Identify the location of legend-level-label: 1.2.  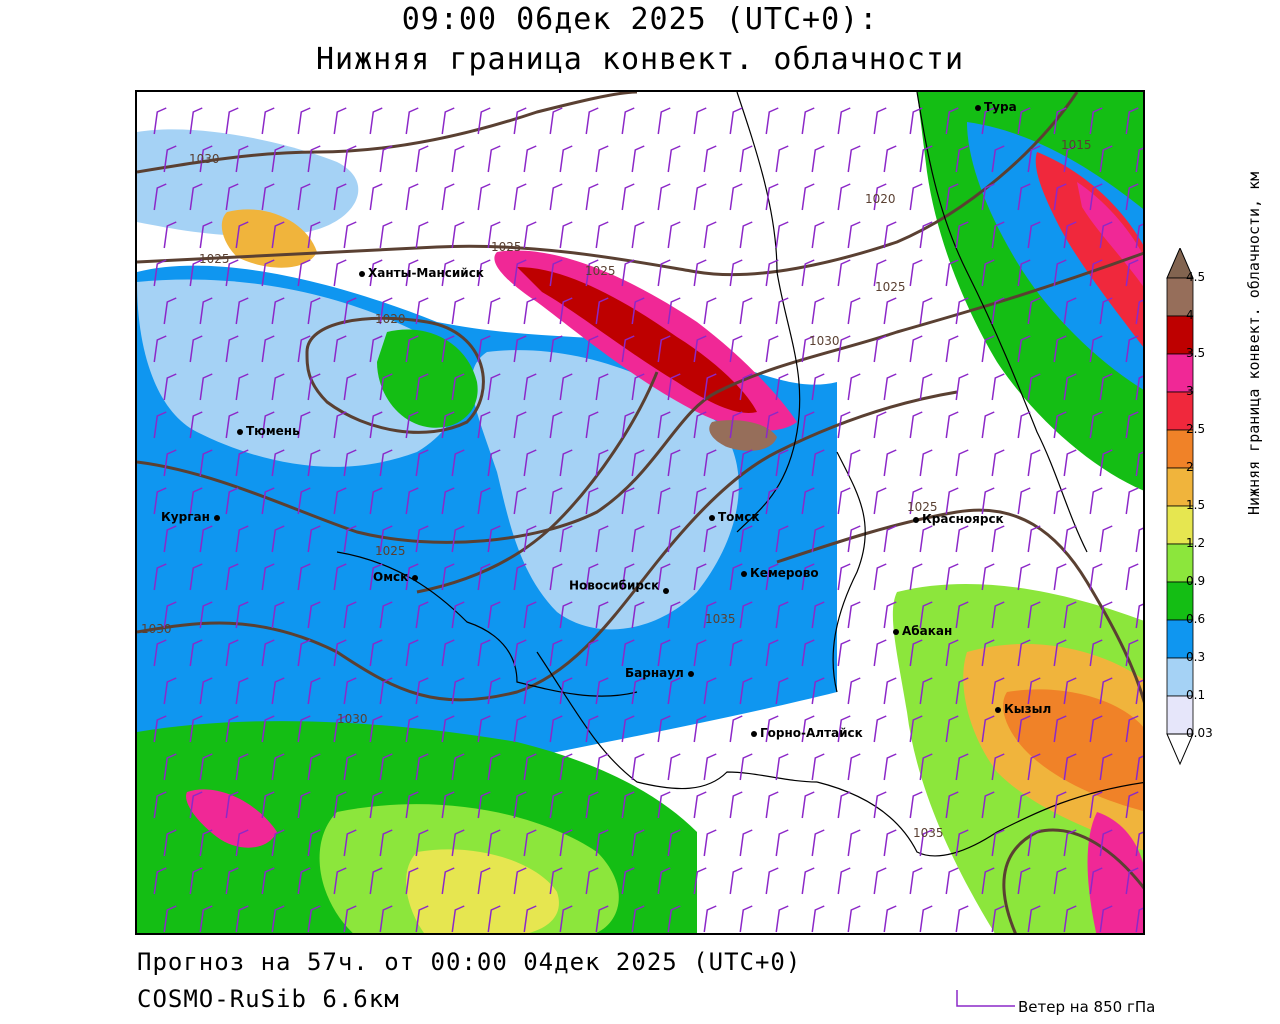
(1196, 543).